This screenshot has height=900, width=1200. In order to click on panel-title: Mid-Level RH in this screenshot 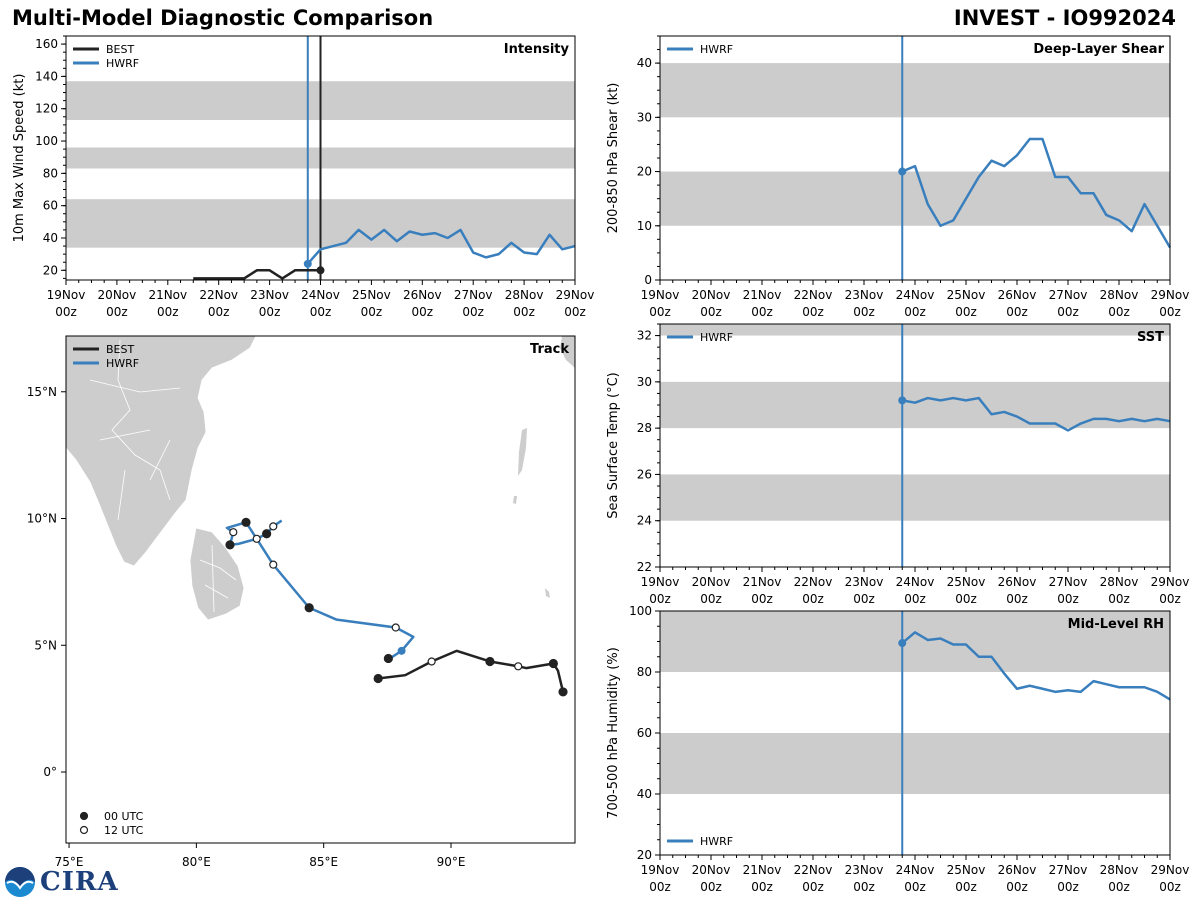, I will do `click(1116, 624)`.